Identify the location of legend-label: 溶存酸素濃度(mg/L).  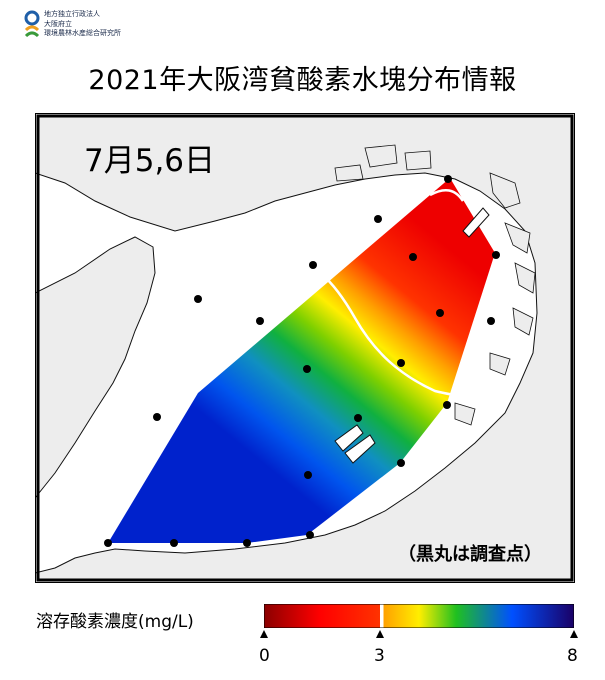
(115, 622).